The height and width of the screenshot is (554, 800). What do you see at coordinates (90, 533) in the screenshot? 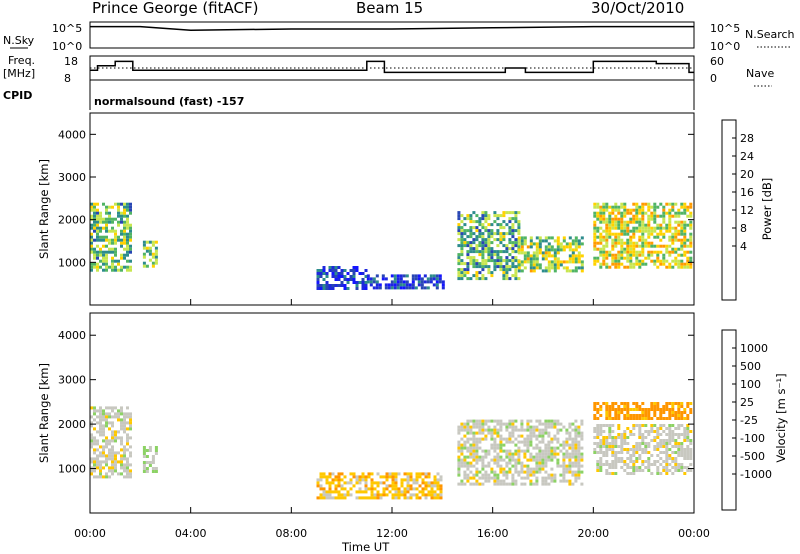
I see `x-tick-label: 00:00` at bounding box center [90, 533].